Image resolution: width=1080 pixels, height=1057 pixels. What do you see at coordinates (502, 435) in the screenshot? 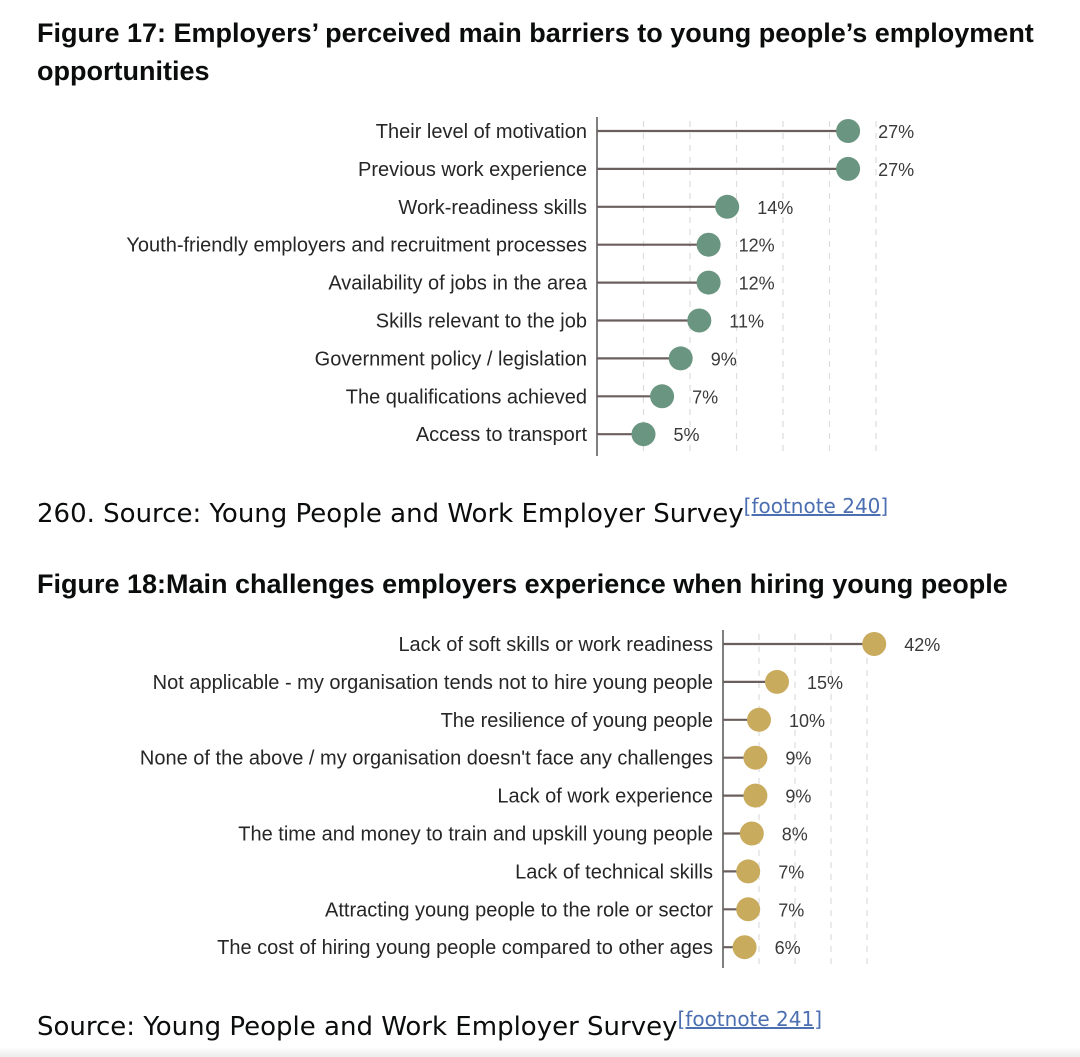
I see `category-label: Access to transport` at bounding box center [502, 435].